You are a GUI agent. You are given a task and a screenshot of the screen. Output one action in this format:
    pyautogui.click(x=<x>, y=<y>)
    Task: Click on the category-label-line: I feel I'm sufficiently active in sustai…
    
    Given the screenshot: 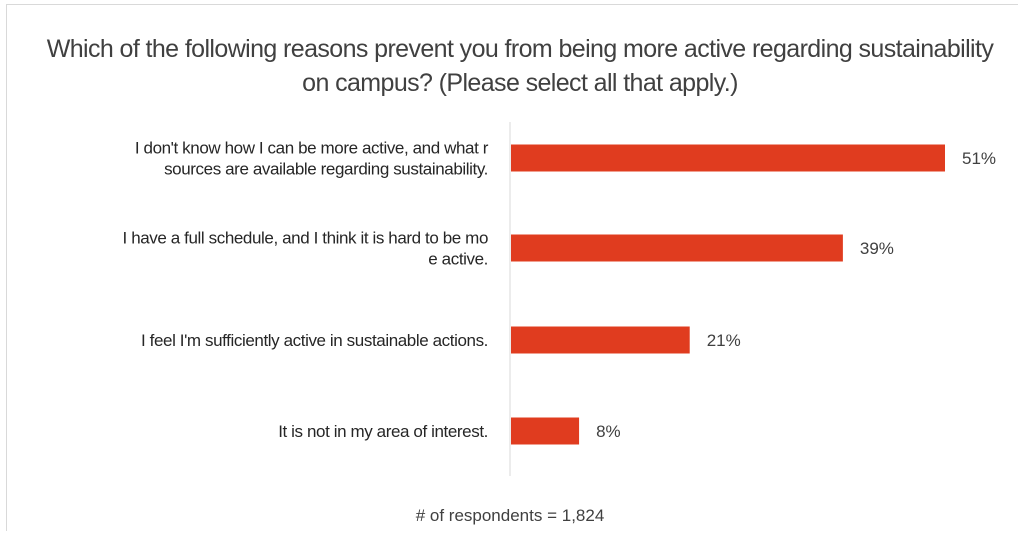 What is the action you would take?
    pyautogui.click(x=314, y=340)
    